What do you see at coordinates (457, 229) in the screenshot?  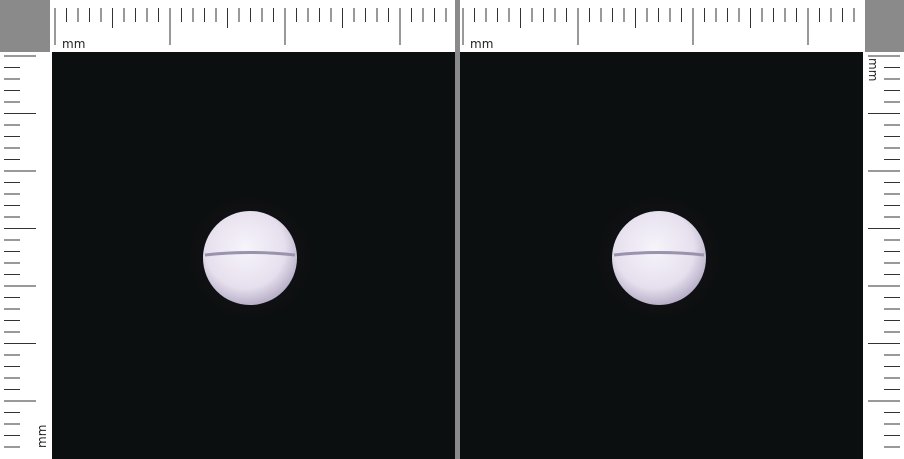 I see `divider` at bounding box center [457, 229].